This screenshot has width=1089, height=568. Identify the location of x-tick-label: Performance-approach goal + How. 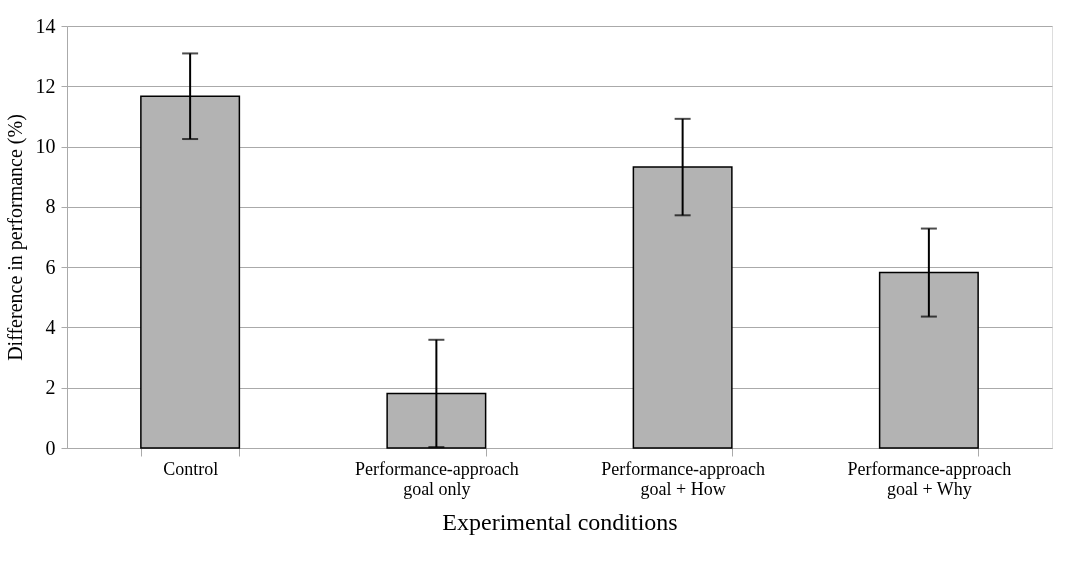
(683, 478).